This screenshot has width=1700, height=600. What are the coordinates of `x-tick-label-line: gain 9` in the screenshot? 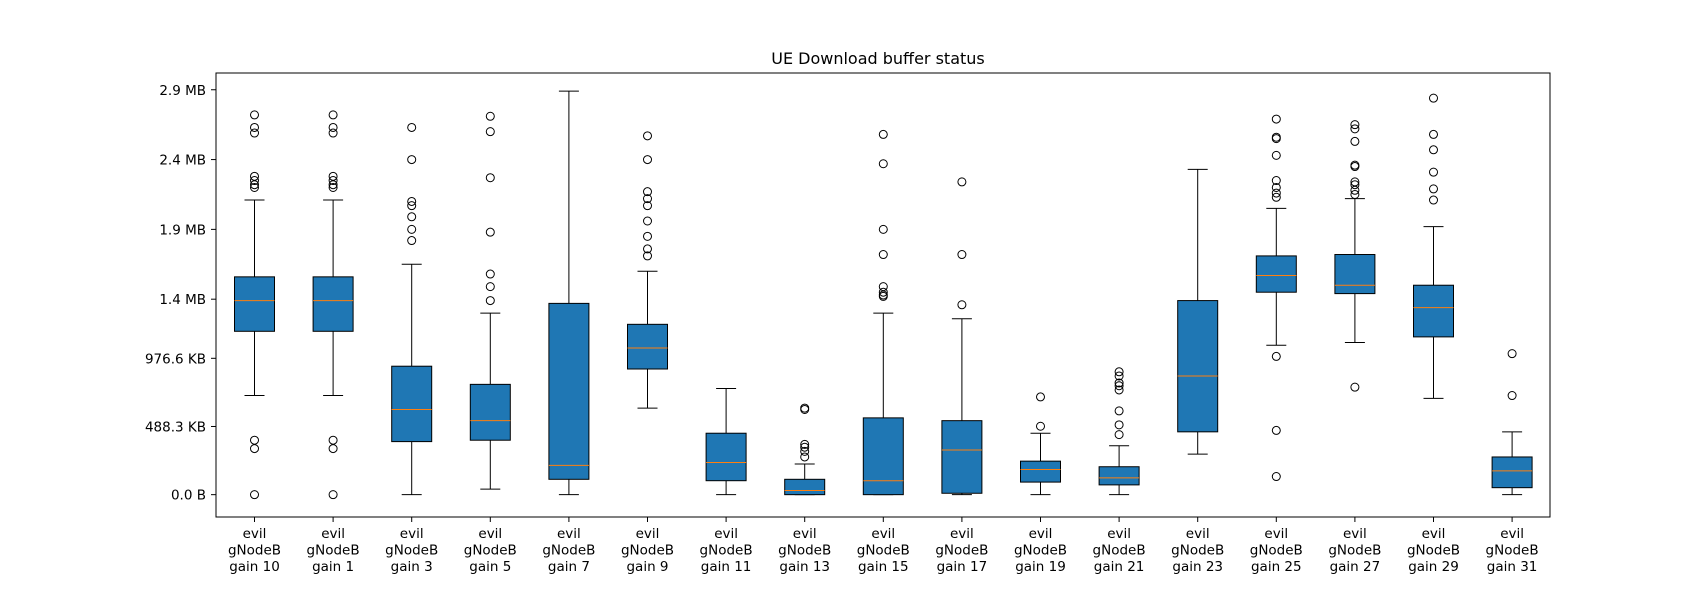 It's located at (647, 567).